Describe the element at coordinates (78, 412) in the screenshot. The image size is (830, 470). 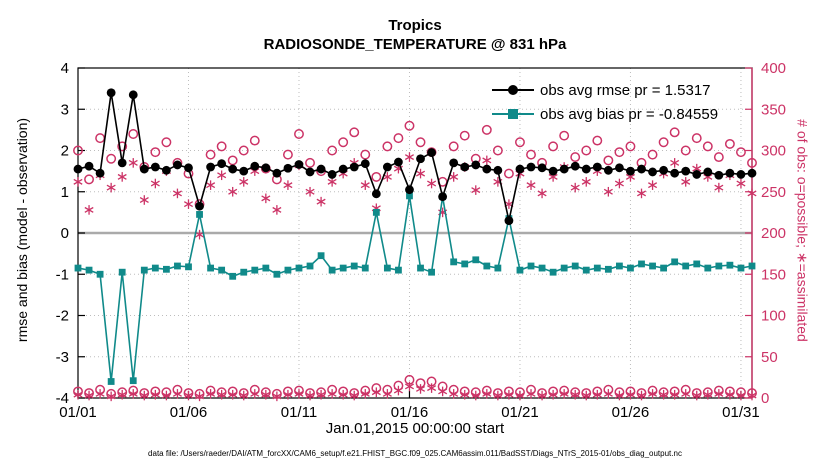
I see `tick-label: 01/01` at that location.